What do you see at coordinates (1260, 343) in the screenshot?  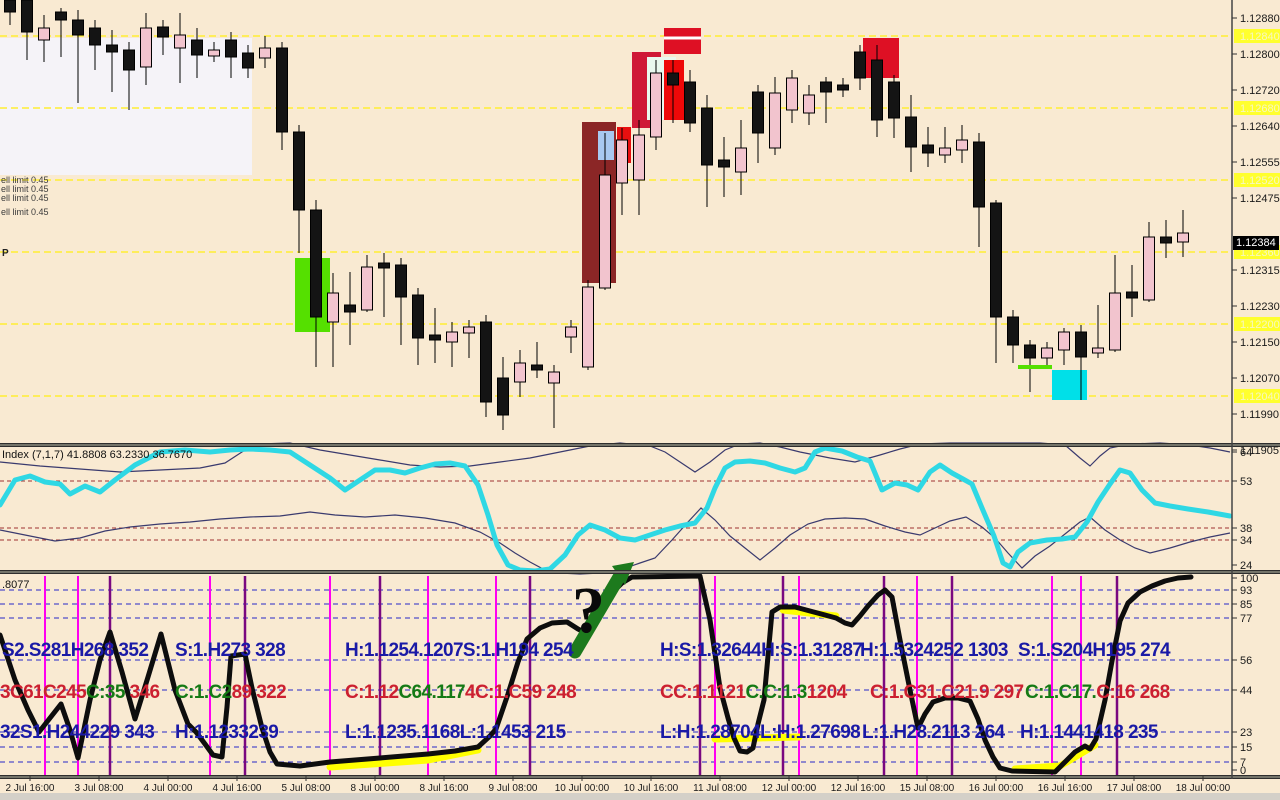 I see `axis-label: 1.12150` at bounding box center [1260, 343].